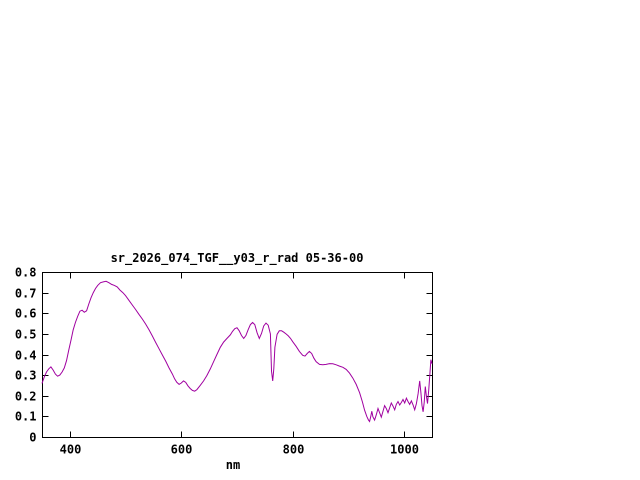  What do you see at coordinates (26, 294) in the screenshot?
I see `y-tick-label: 0.7` at bounding box center [26, 294].